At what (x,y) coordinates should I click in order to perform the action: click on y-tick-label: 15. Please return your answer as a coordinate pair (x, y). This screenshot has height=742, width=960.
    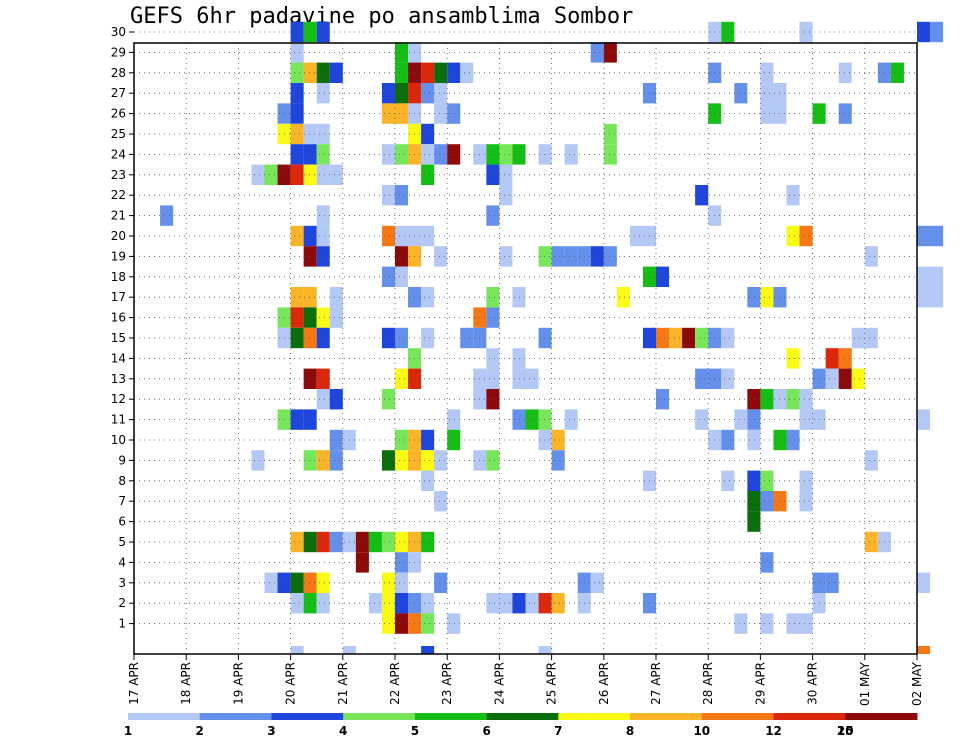
    Looking at the image, I should click on (118, 338).